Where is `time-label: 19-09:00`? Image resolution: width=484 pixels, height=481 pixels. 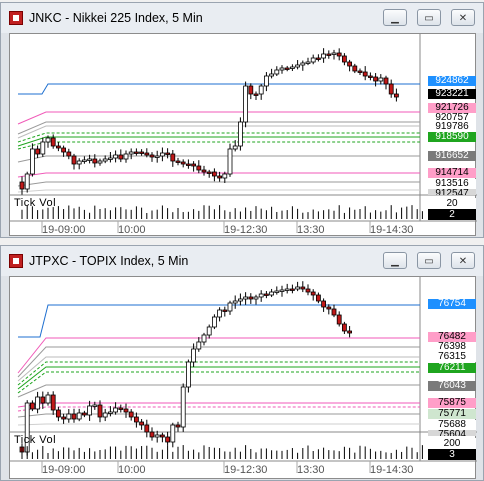
time-label: 19-09:00 is located at coordinates (64, 470).